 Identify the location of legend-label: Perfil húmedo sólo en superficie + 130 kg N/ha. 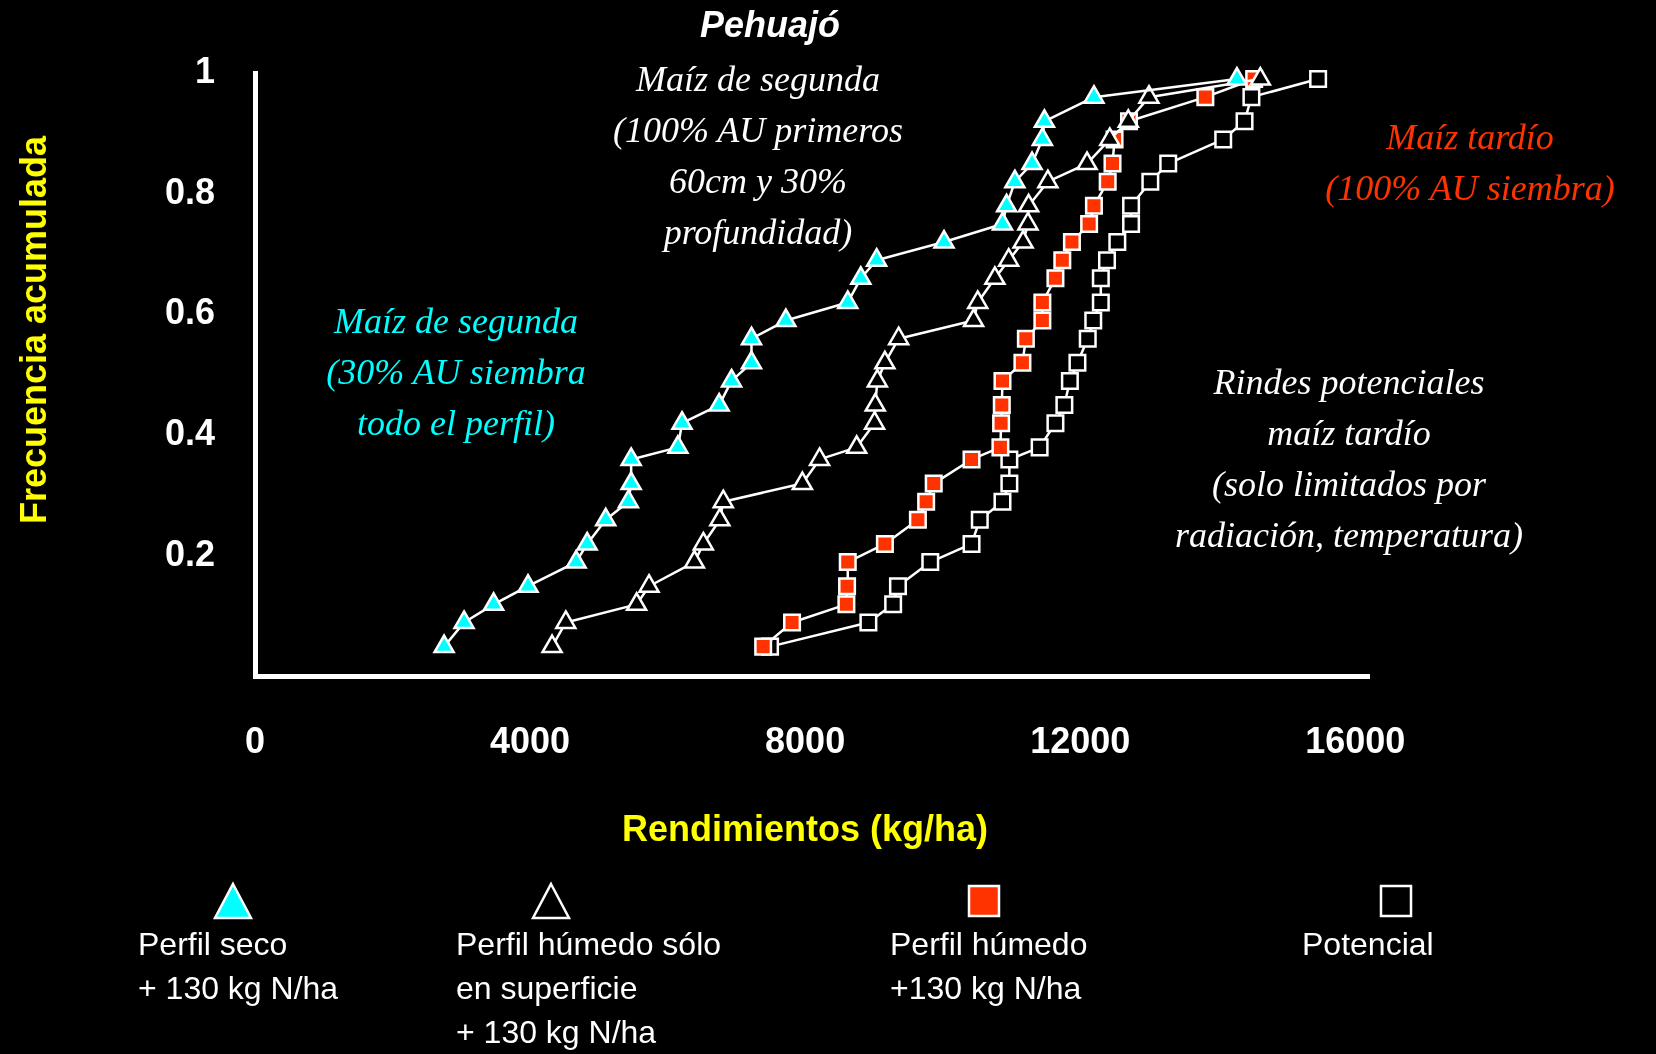
(589, 988).